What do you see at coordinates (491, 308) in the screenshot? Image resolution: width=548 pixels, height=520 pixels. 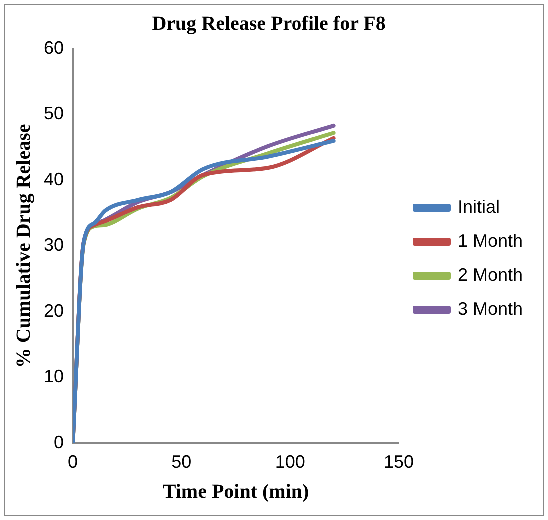 I see `legend-label: 3 Month` at bounding box center [491, 308].